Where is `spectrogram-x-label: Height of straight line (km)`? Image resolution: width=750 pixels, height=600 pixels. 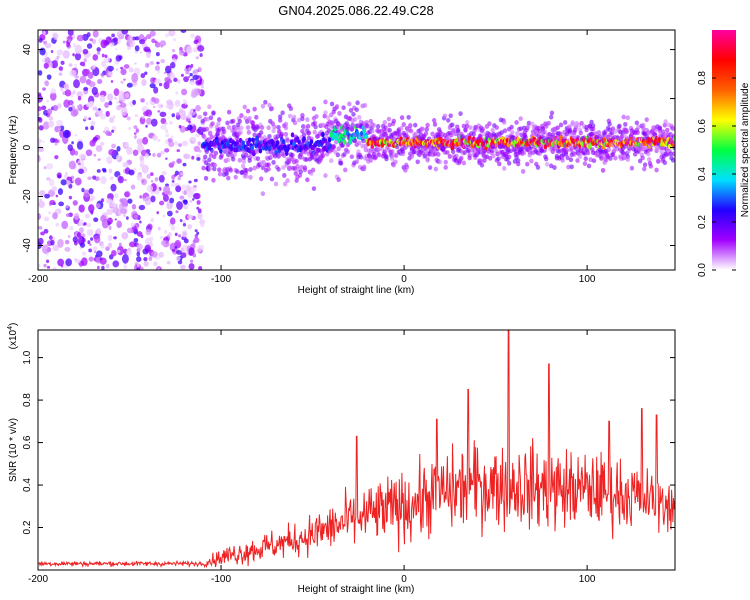
spectrogram-x-label: Height of straight line (km) is located at coordinates (356, 290).